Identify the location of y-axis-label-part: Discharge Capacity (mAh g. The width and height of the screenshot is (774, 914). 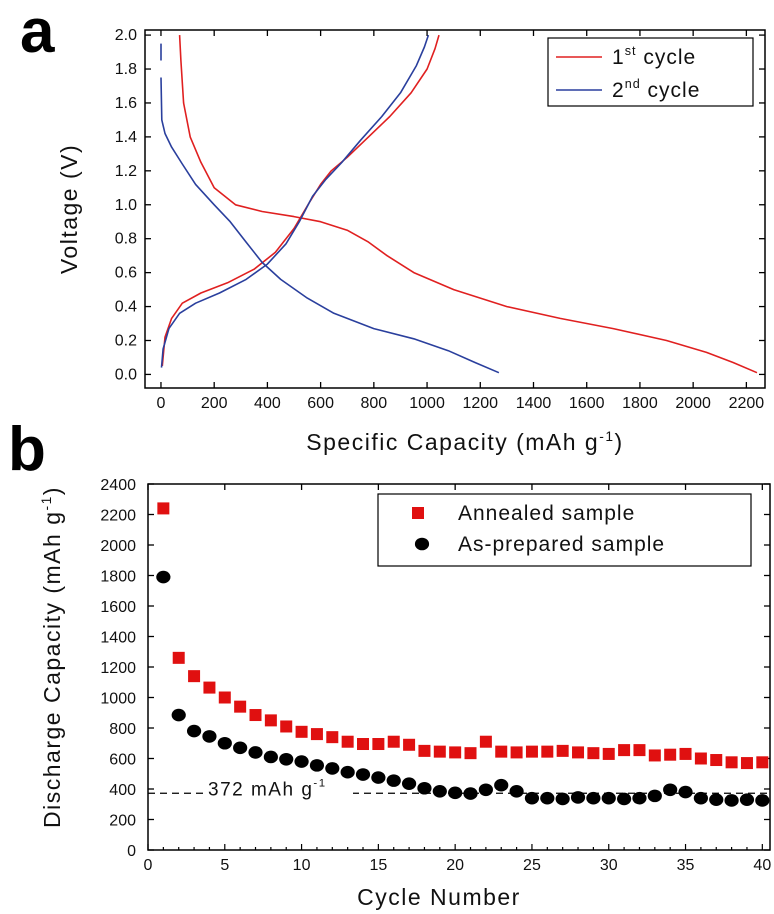
(52, 669).